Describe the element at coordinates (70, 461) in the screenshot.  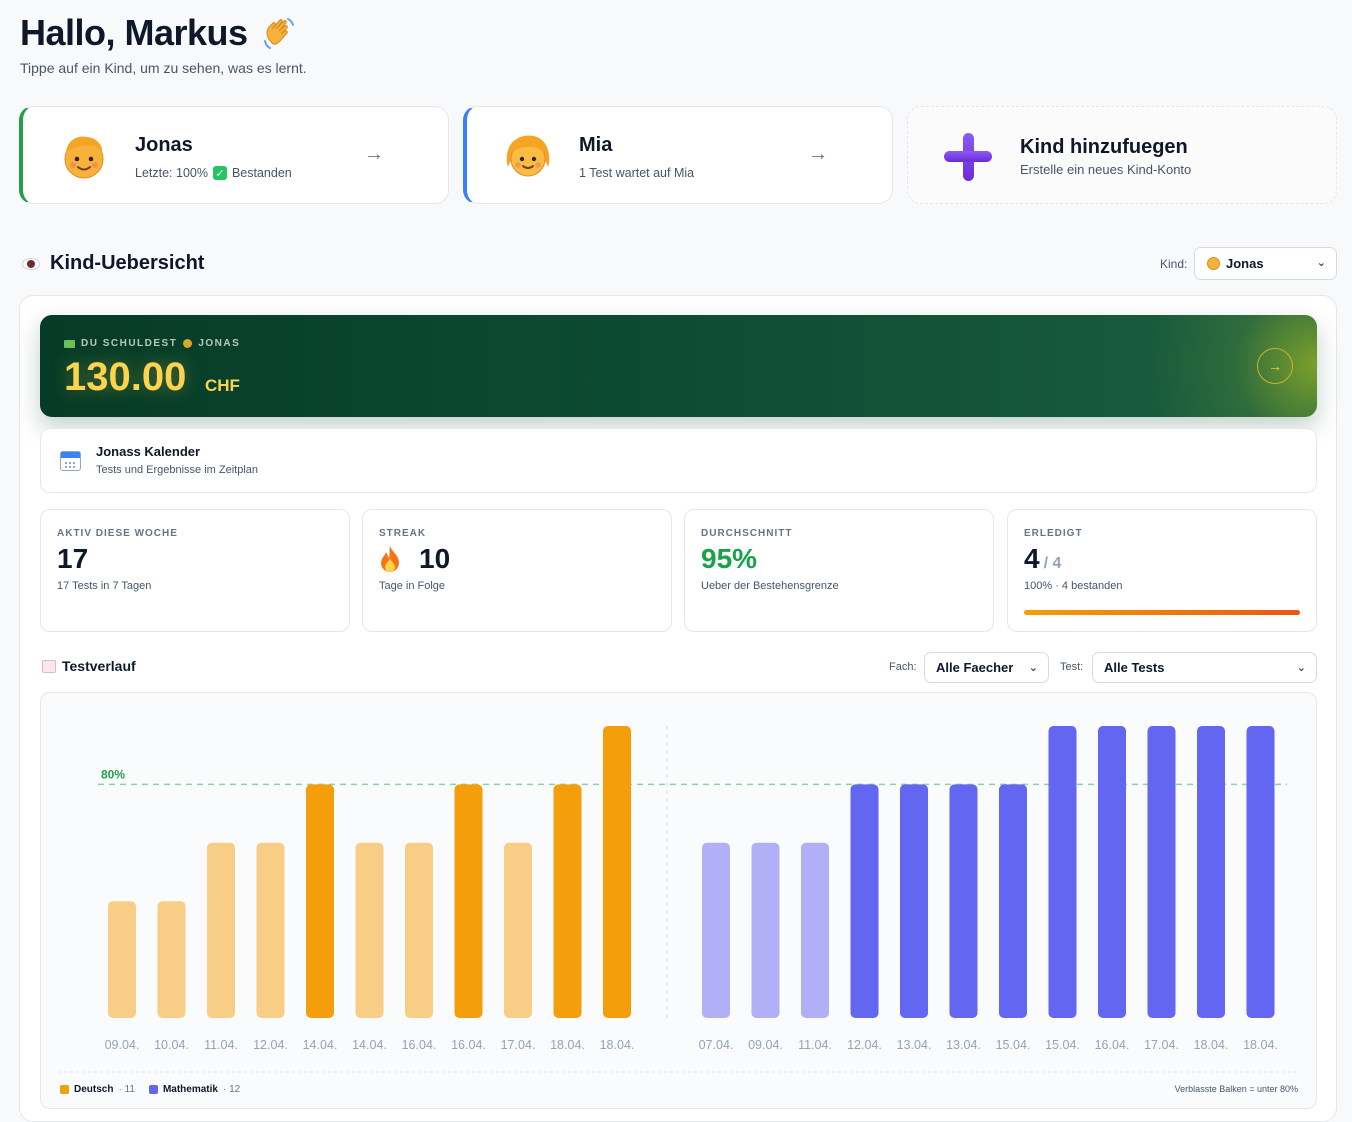
I see `calendar-icon` at that location.